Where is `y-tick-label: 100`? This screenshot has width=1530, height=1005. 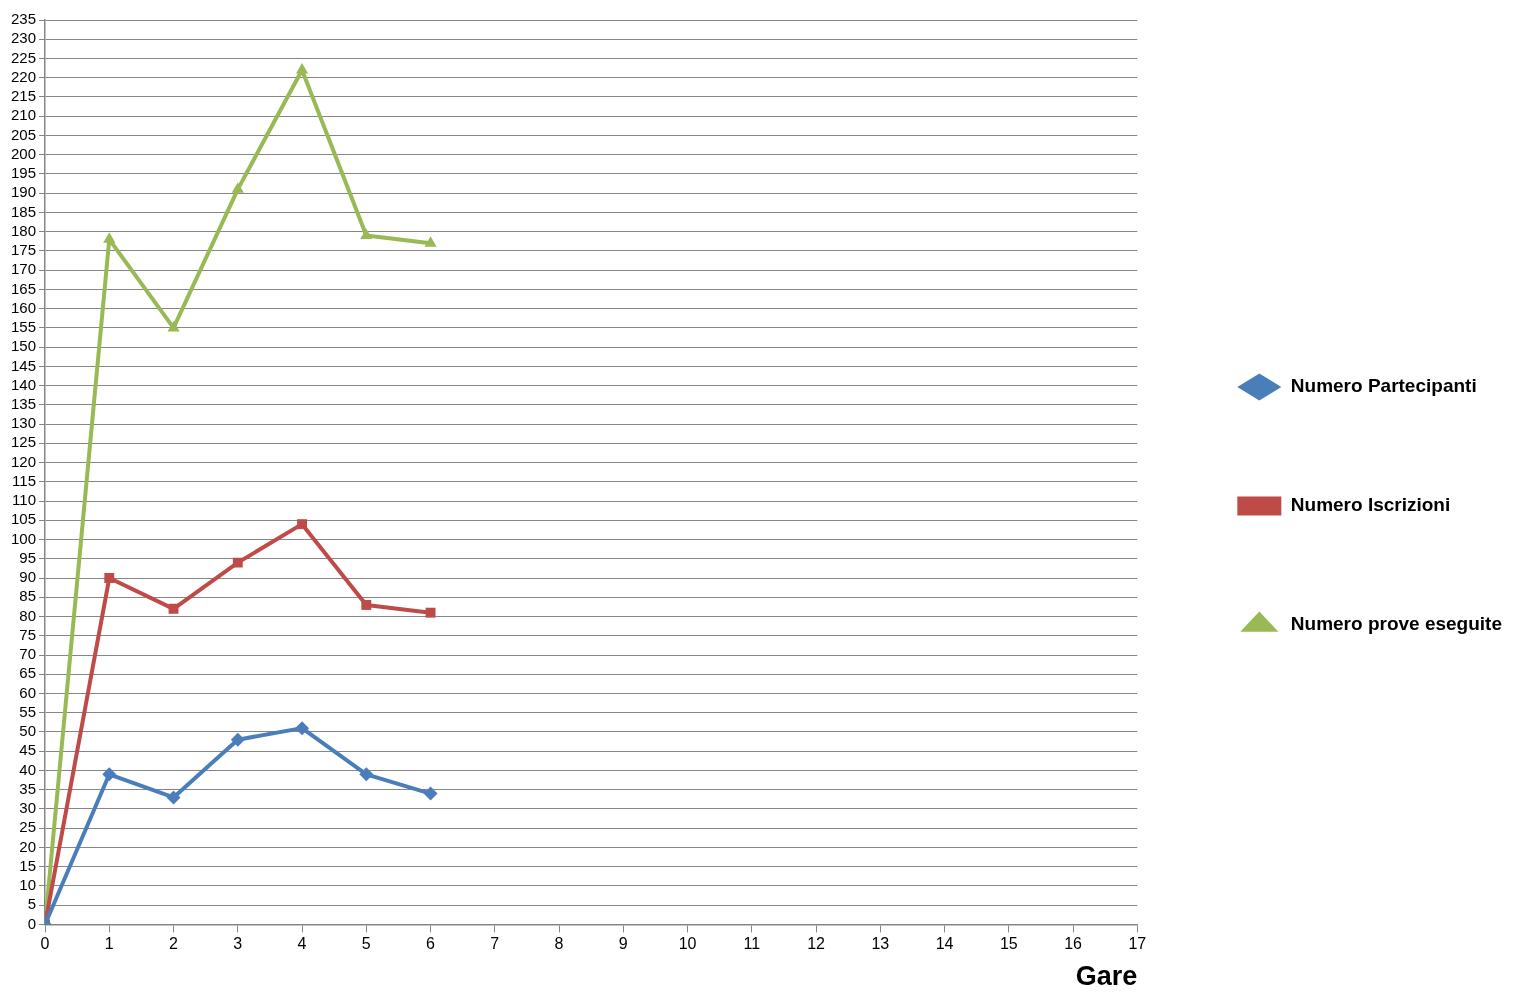
y-tick-label: 100 is located at coordinates (24, 538).